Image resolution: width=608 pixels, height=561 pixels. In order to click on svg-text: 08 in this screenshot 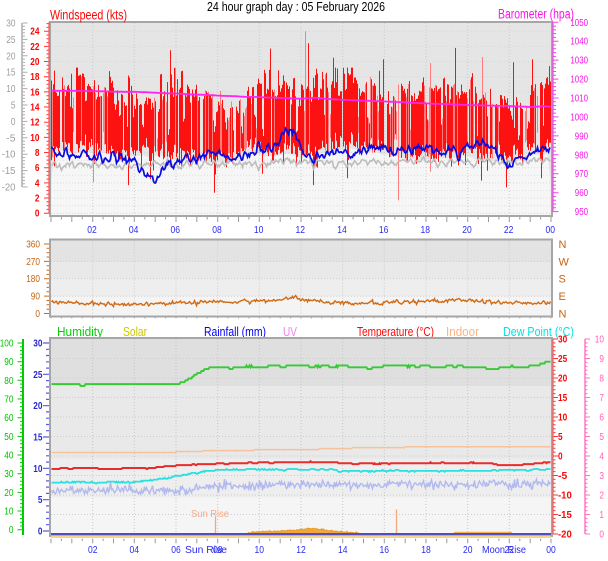, I will do `click(217, 230)`.